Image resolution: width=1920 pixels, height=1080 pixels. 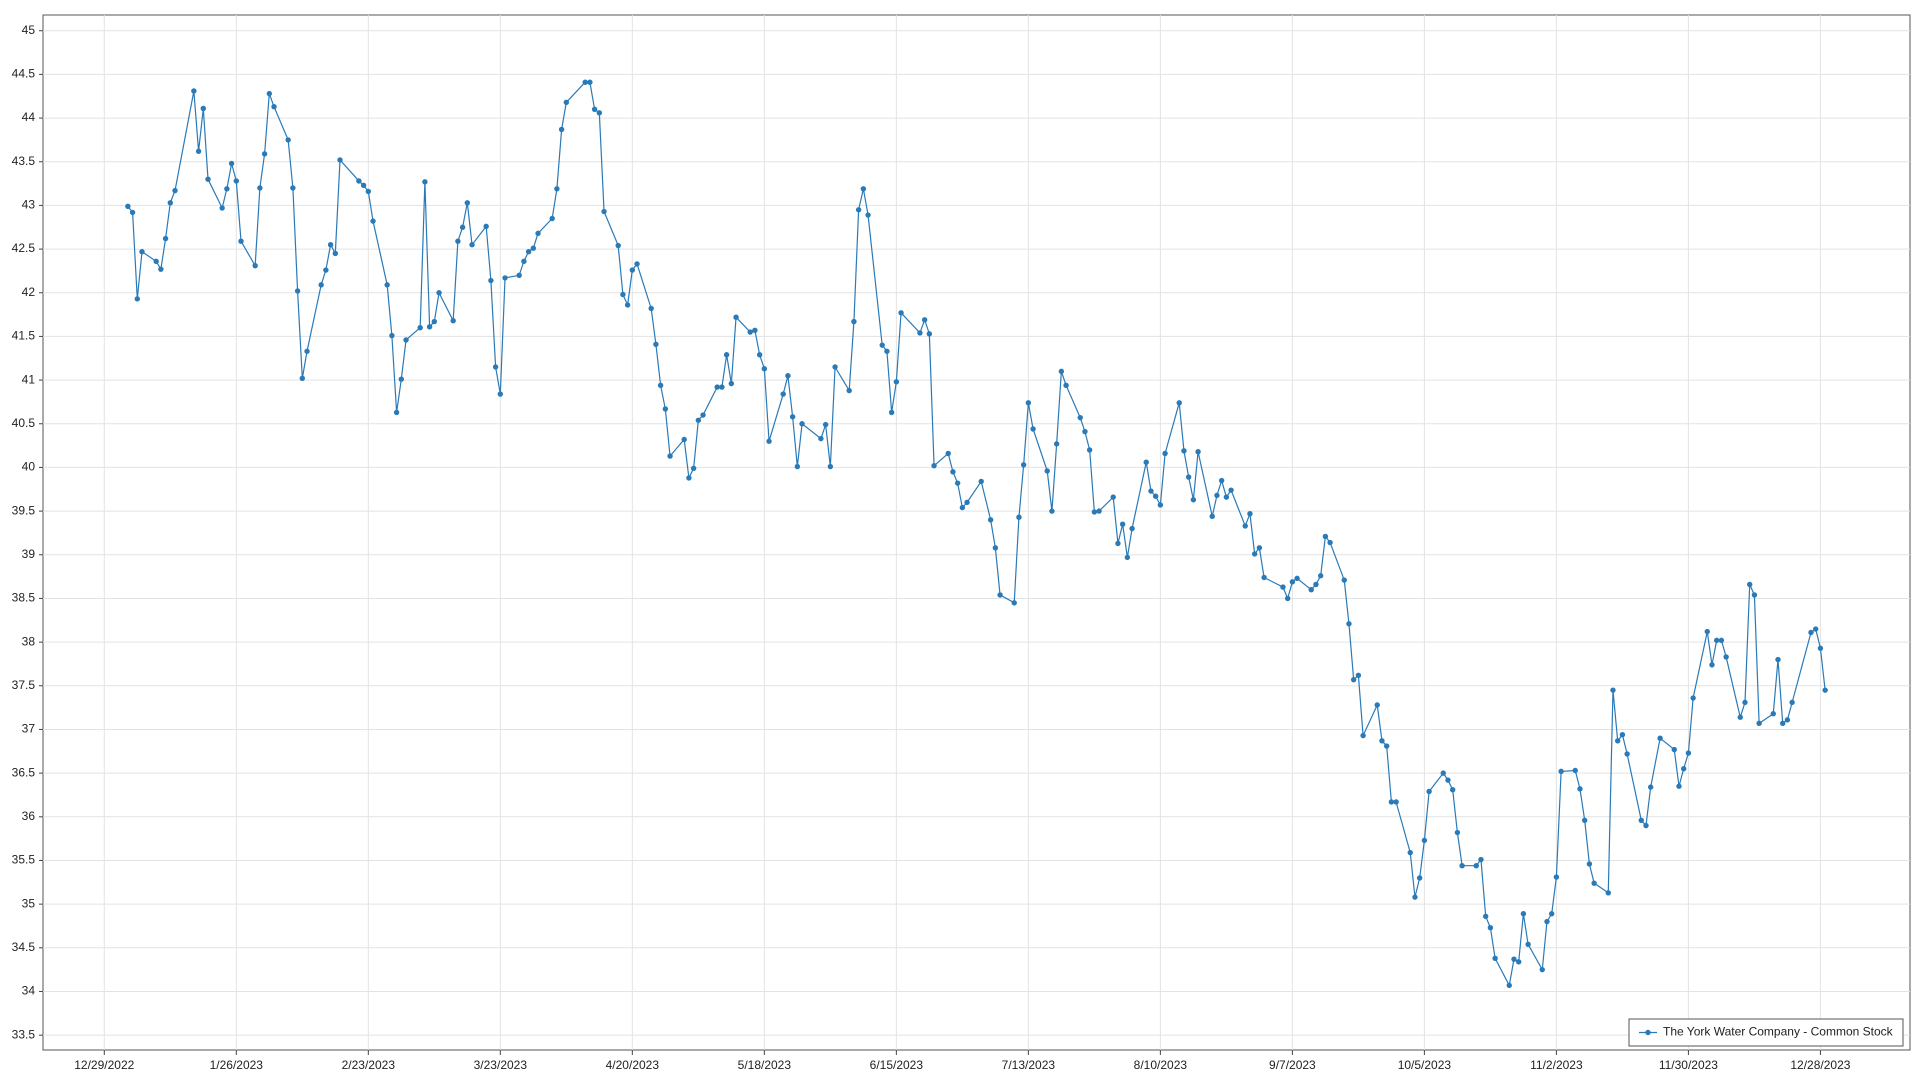 What do you see at coordinates (765, 1065) in the screenshot?
I see `x-tick-label: 5/18/2023` at bounding box center [765, 1065].